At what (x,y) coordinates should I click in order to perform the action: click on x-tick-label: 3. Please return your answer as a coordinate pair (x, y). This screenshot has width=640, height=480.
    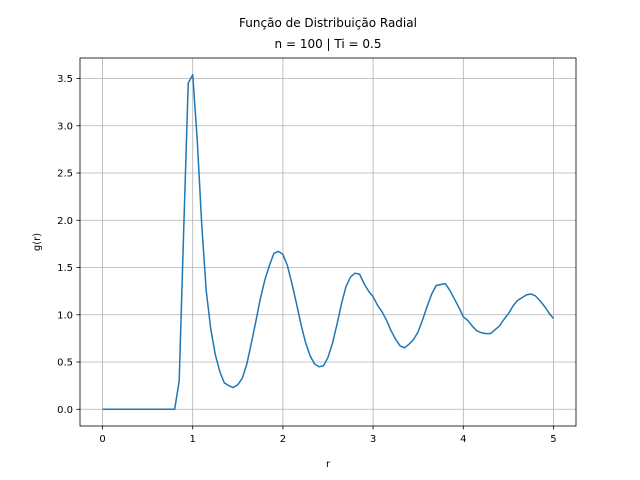
    Looking at the image, I should click on (373, 439).